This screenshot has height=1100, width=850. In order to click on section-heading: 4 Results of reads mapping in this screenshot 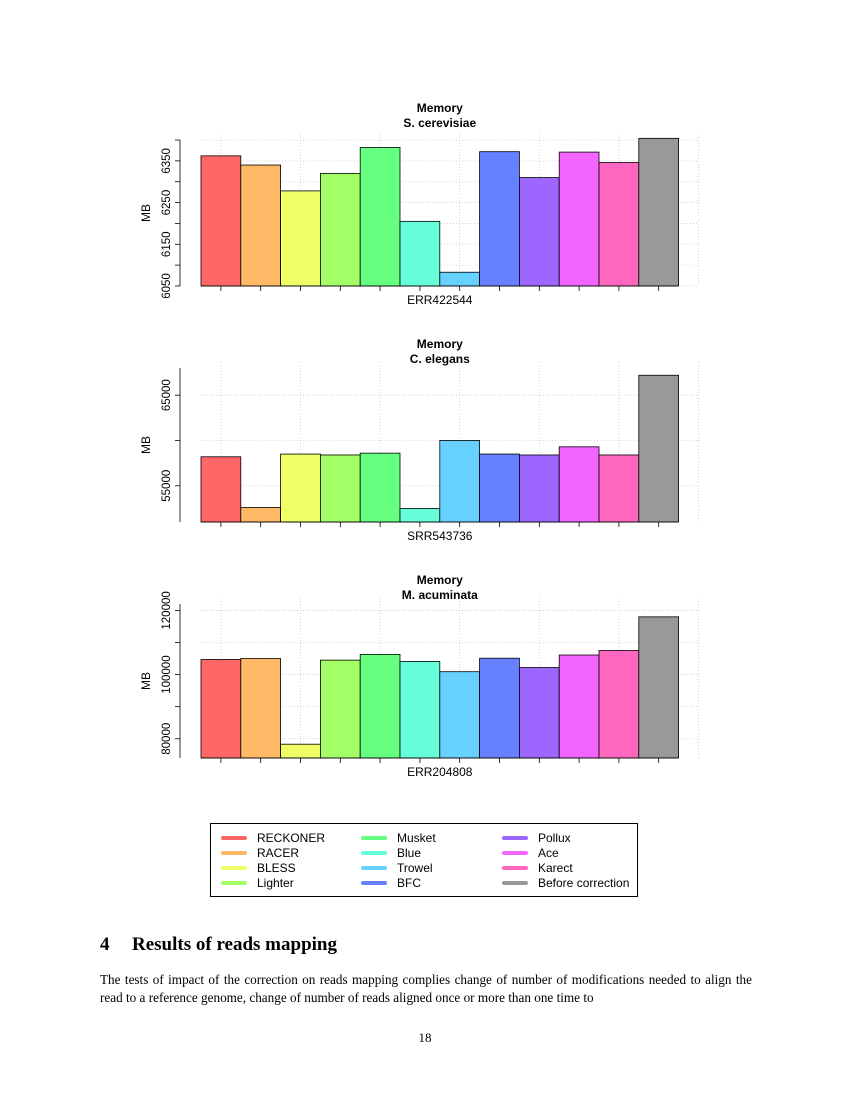, I will do `click(218, 945)`.